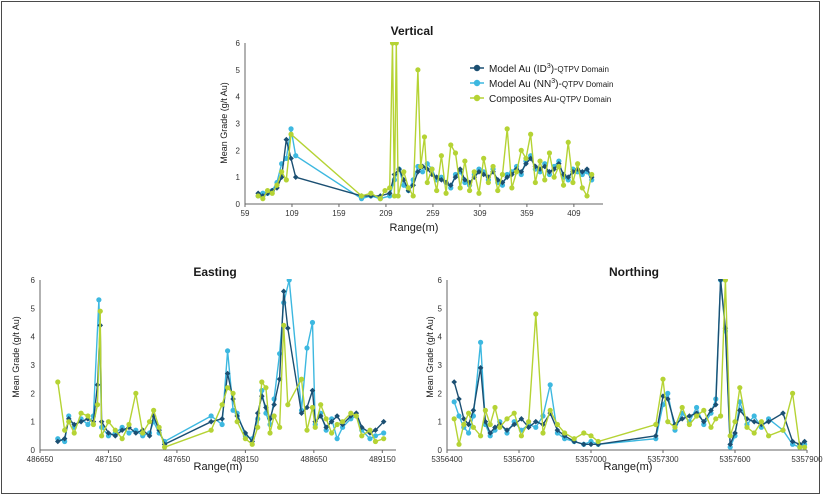 This screenshot has height=497, width=823. What do you see at coordinates (807, 459) in the screenshot?
I see `x-tick-label: 5357900` at bounding box center [807, 459].